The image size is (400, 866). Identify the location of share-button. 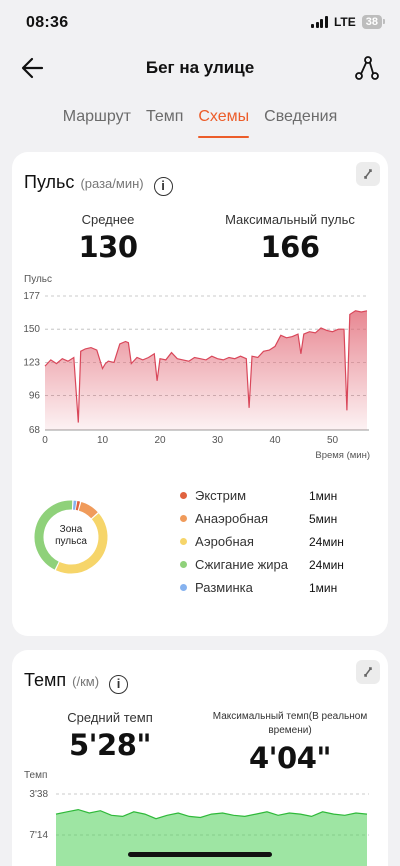
(367, 68).